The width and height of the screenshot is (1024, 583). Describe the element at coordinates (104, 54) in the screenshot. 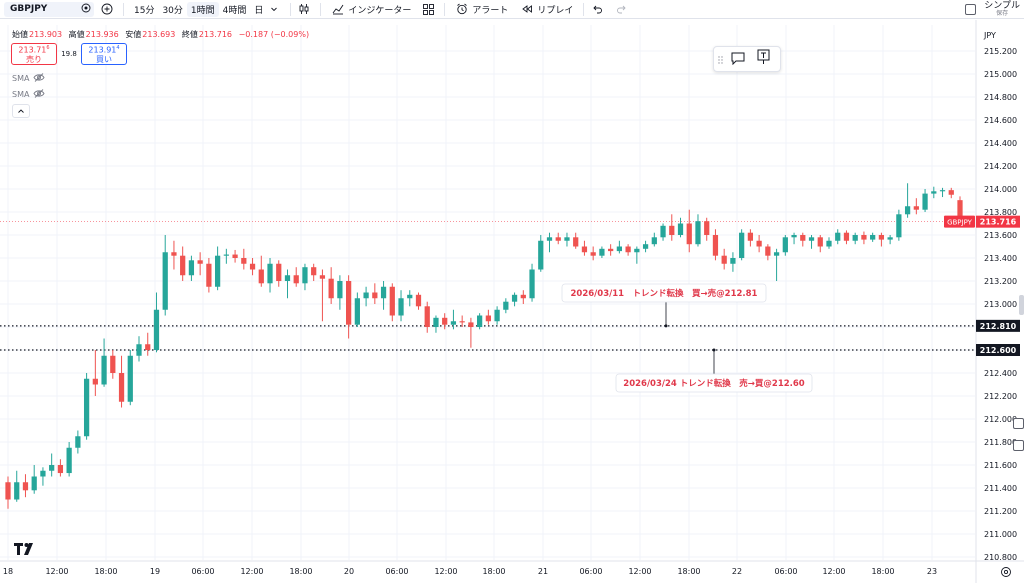

I see `buy-button: 213.914 買い` at that location.